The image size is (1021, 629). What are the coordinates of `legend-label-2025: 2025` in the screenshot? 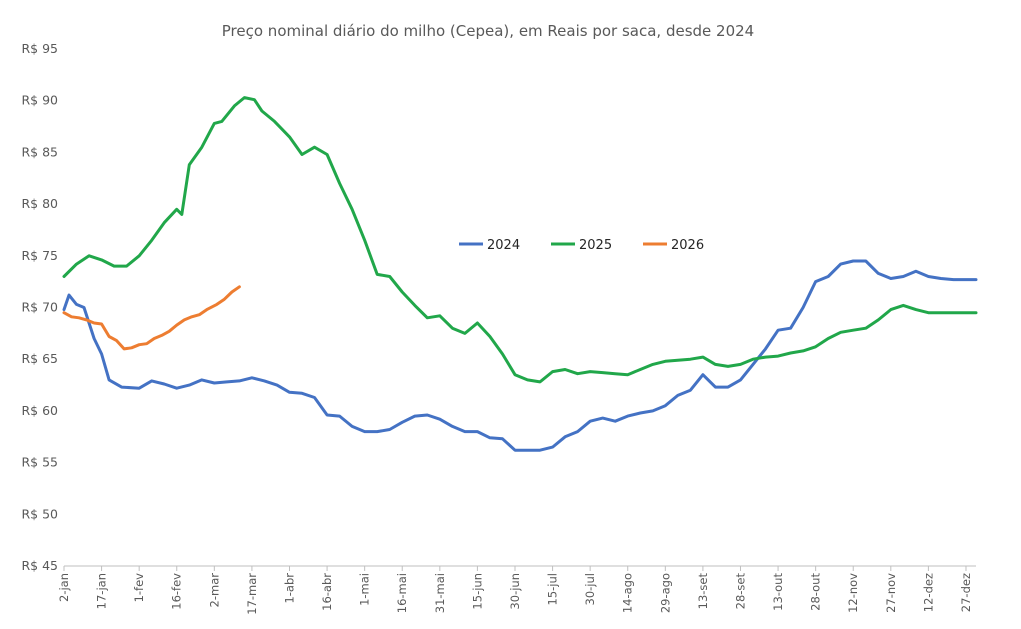 It's located at (595, 245).